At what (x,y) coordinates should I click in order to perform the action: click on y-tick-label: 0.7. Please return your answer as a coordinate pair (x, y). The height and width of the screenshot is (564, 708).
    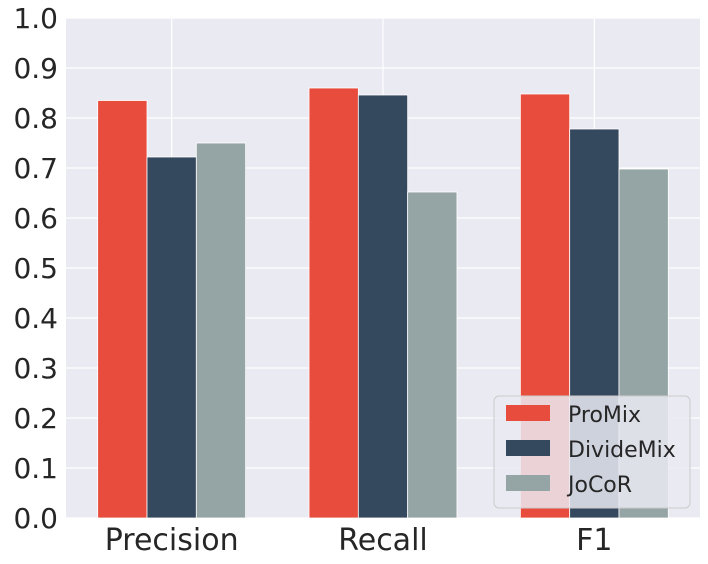
    Looking at the image, I should click on (35, 168).